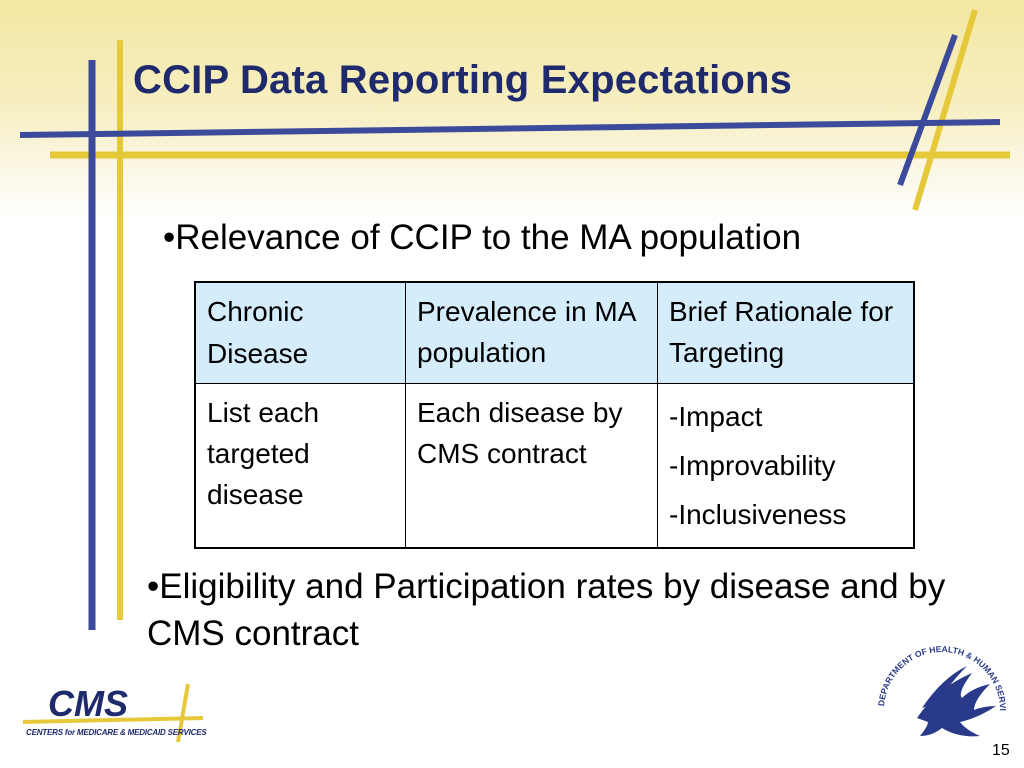 This screenshot has height=768, width=1024. I want to click on cms-tagline: CENTERS for MEDICARE & MEDICAID SERVICES, so click(116, 732).